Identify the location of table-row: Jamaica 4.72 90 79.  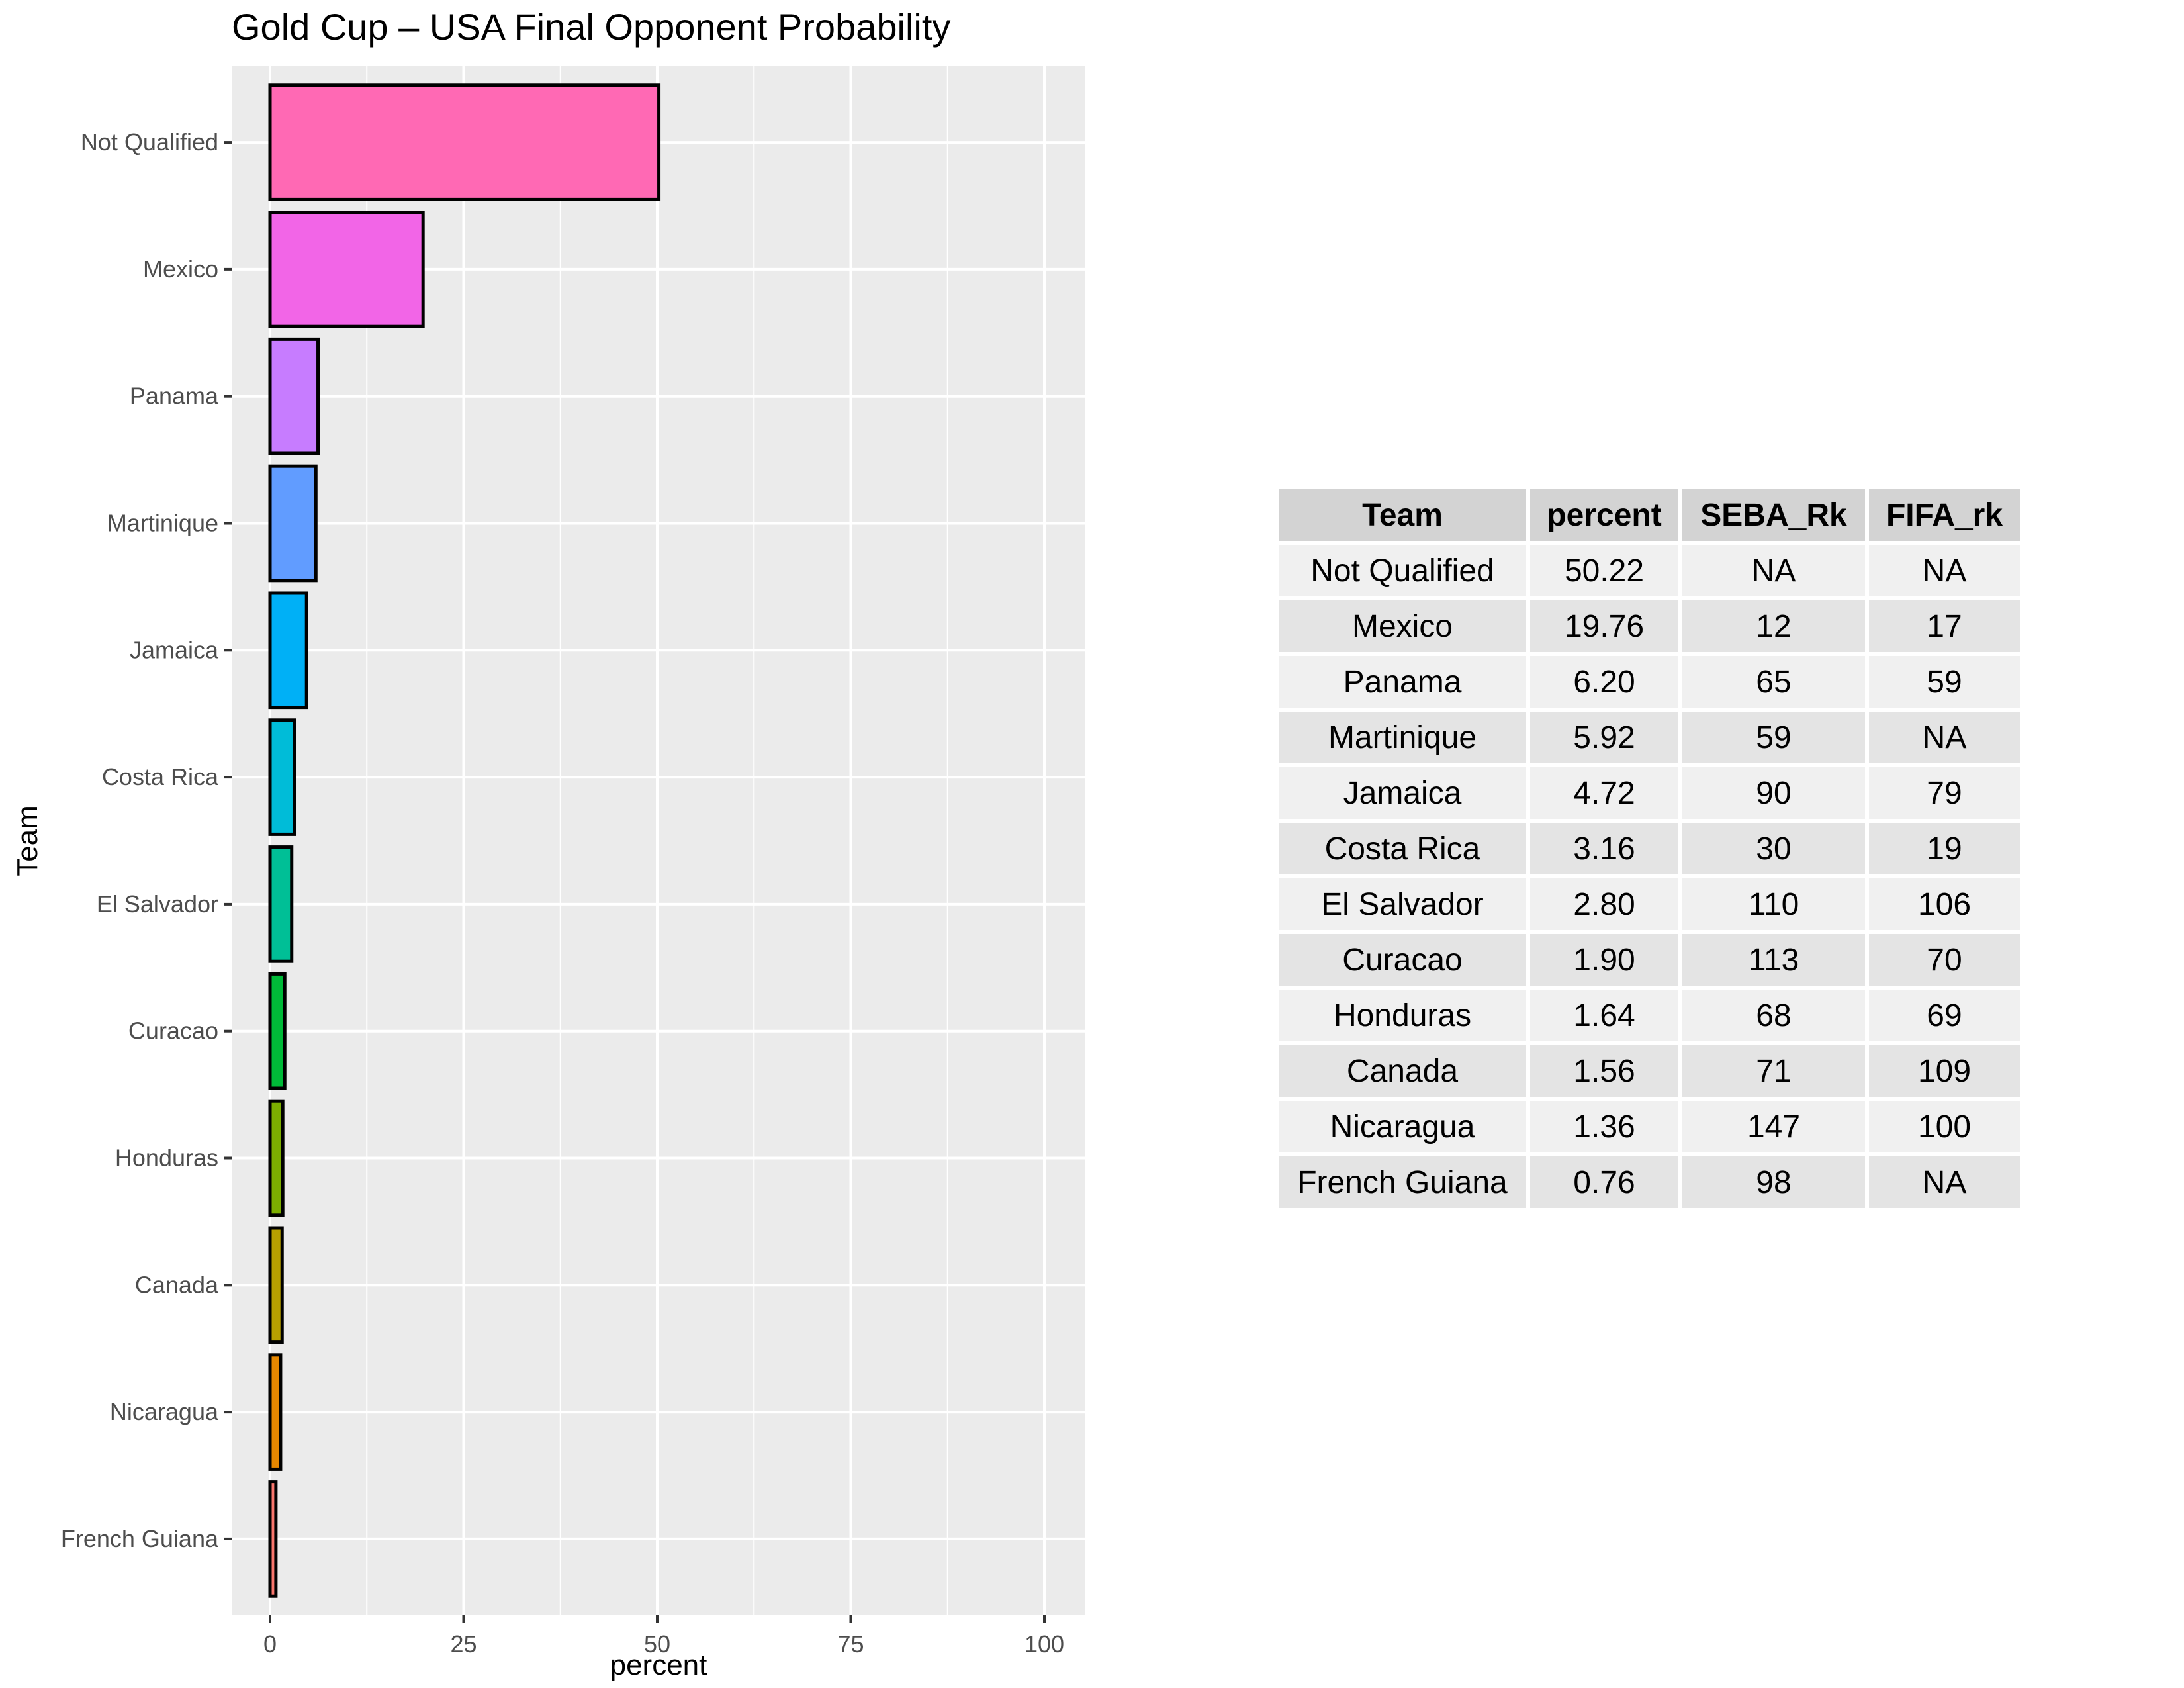
(1652, 795).